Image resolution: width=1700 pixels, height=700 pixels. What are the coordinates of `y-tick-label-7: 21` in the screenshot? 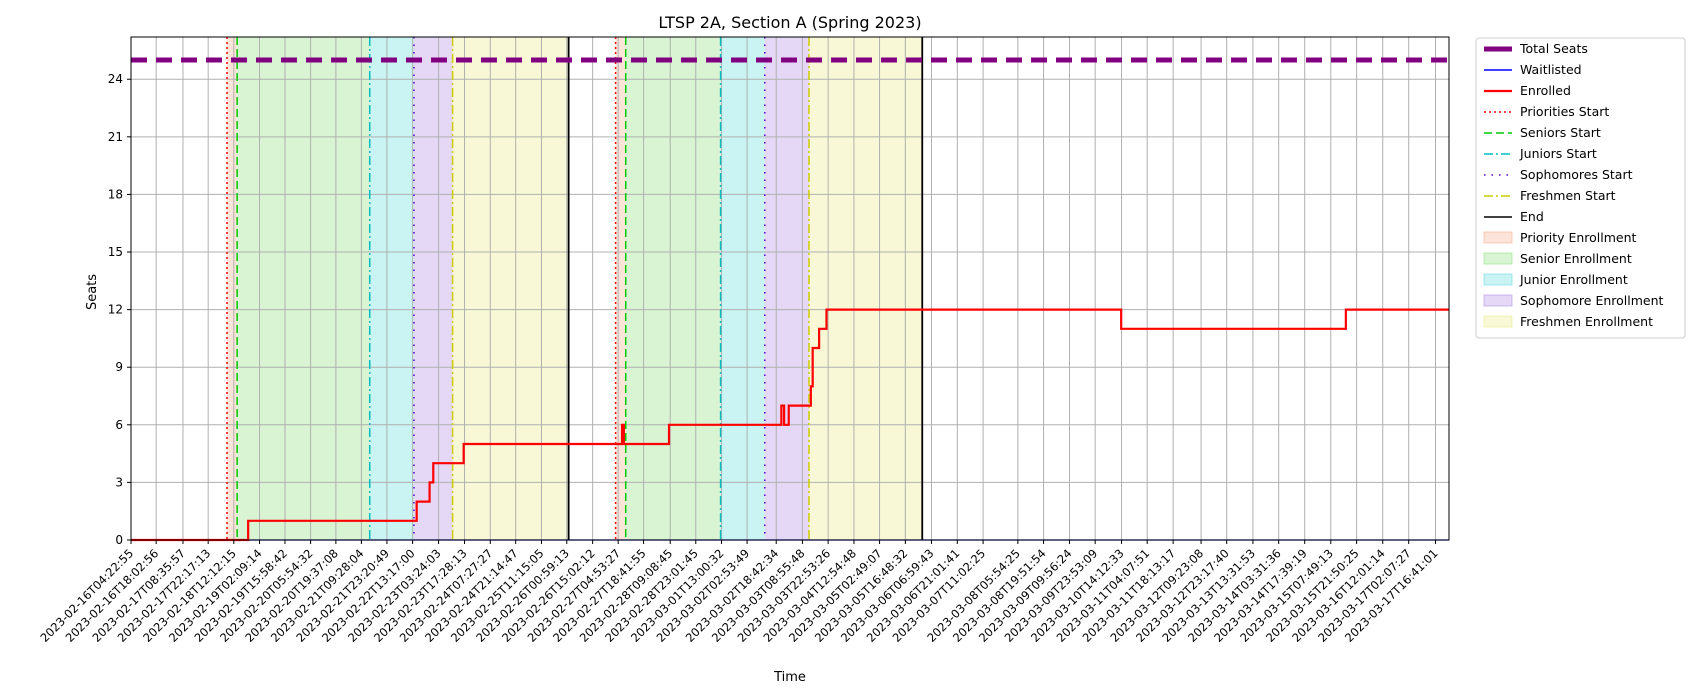 It's located at (115, 137).